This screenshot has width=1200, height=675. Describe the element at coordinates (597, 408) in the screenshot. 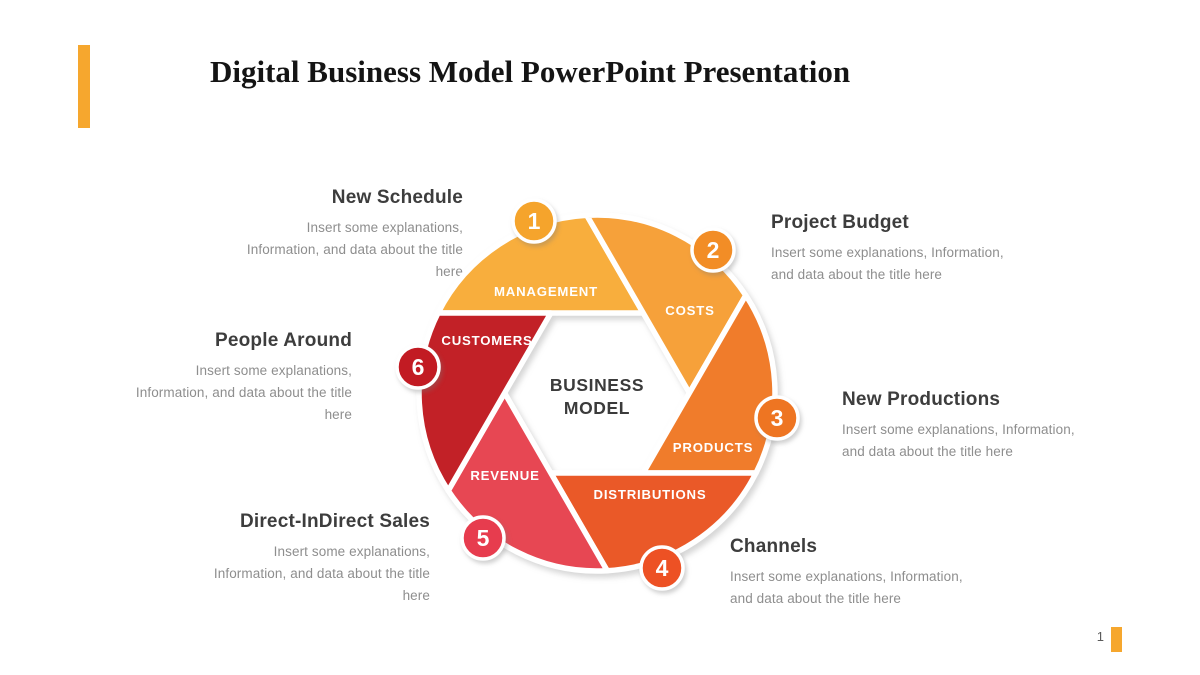

I see `center-label-line2: MODEL` at that location.